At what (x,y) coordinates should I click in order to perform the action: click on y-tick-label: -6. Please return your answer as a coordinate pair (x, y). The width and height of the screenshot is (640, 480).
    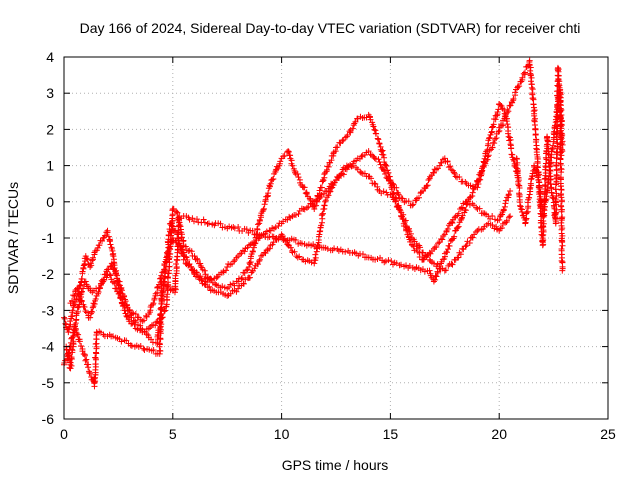
    Looking at the image, I should click on (48, 419).